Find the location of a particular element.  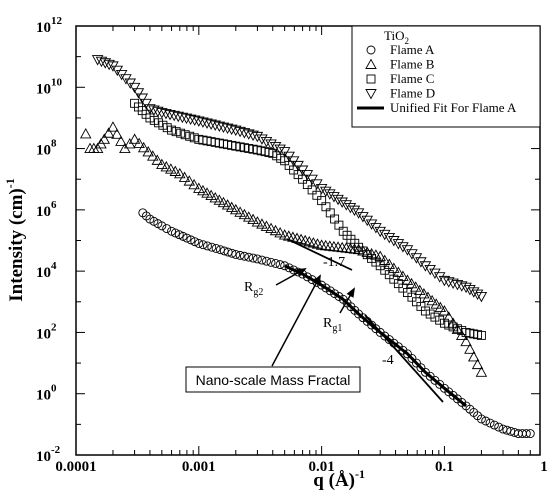

rg2-label: Rg2 is located at coordinates (253, 289).